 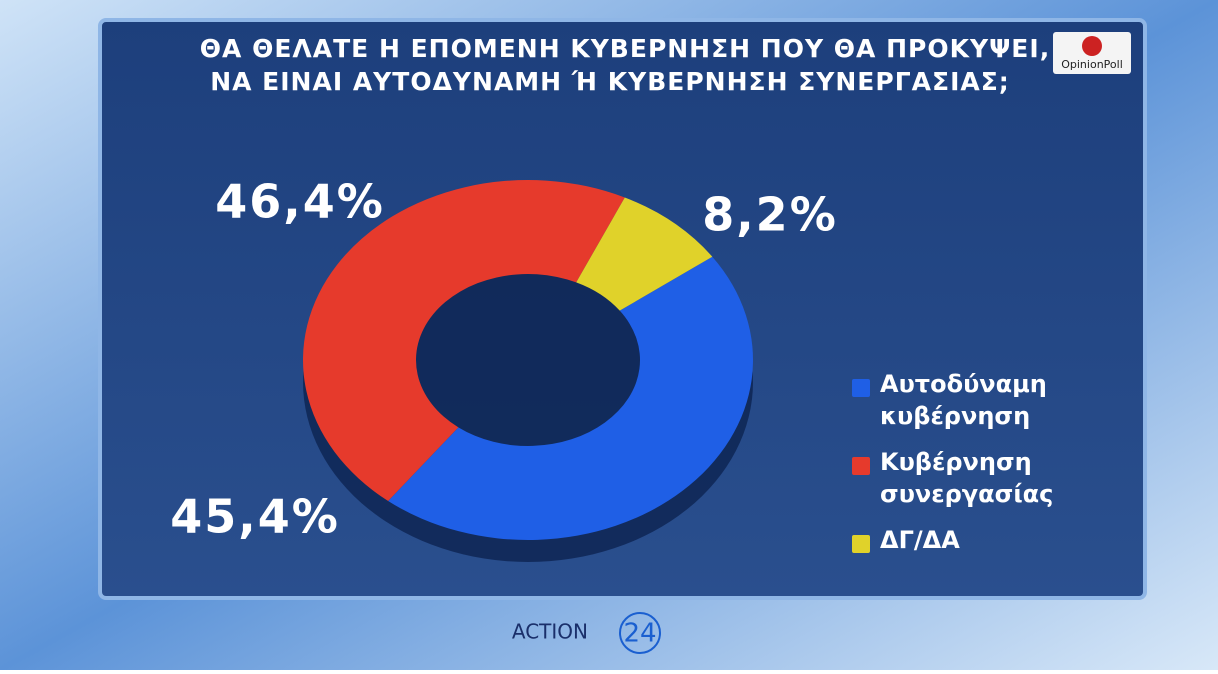 I want to click on channel-number: 24, so click(x=639, y=634).